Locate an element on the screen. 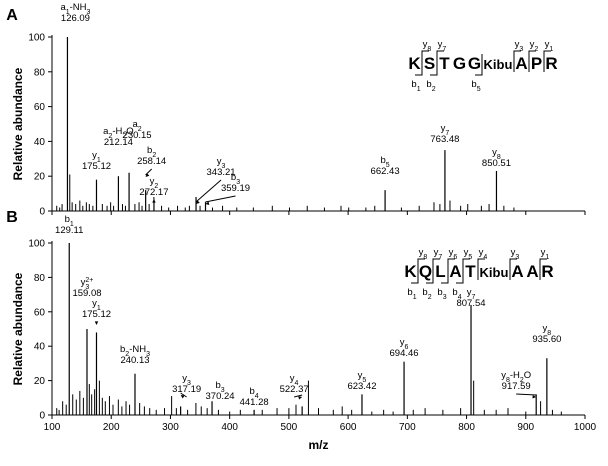  peak-mz-label: 272.17 is located at coordinates (153, 192).